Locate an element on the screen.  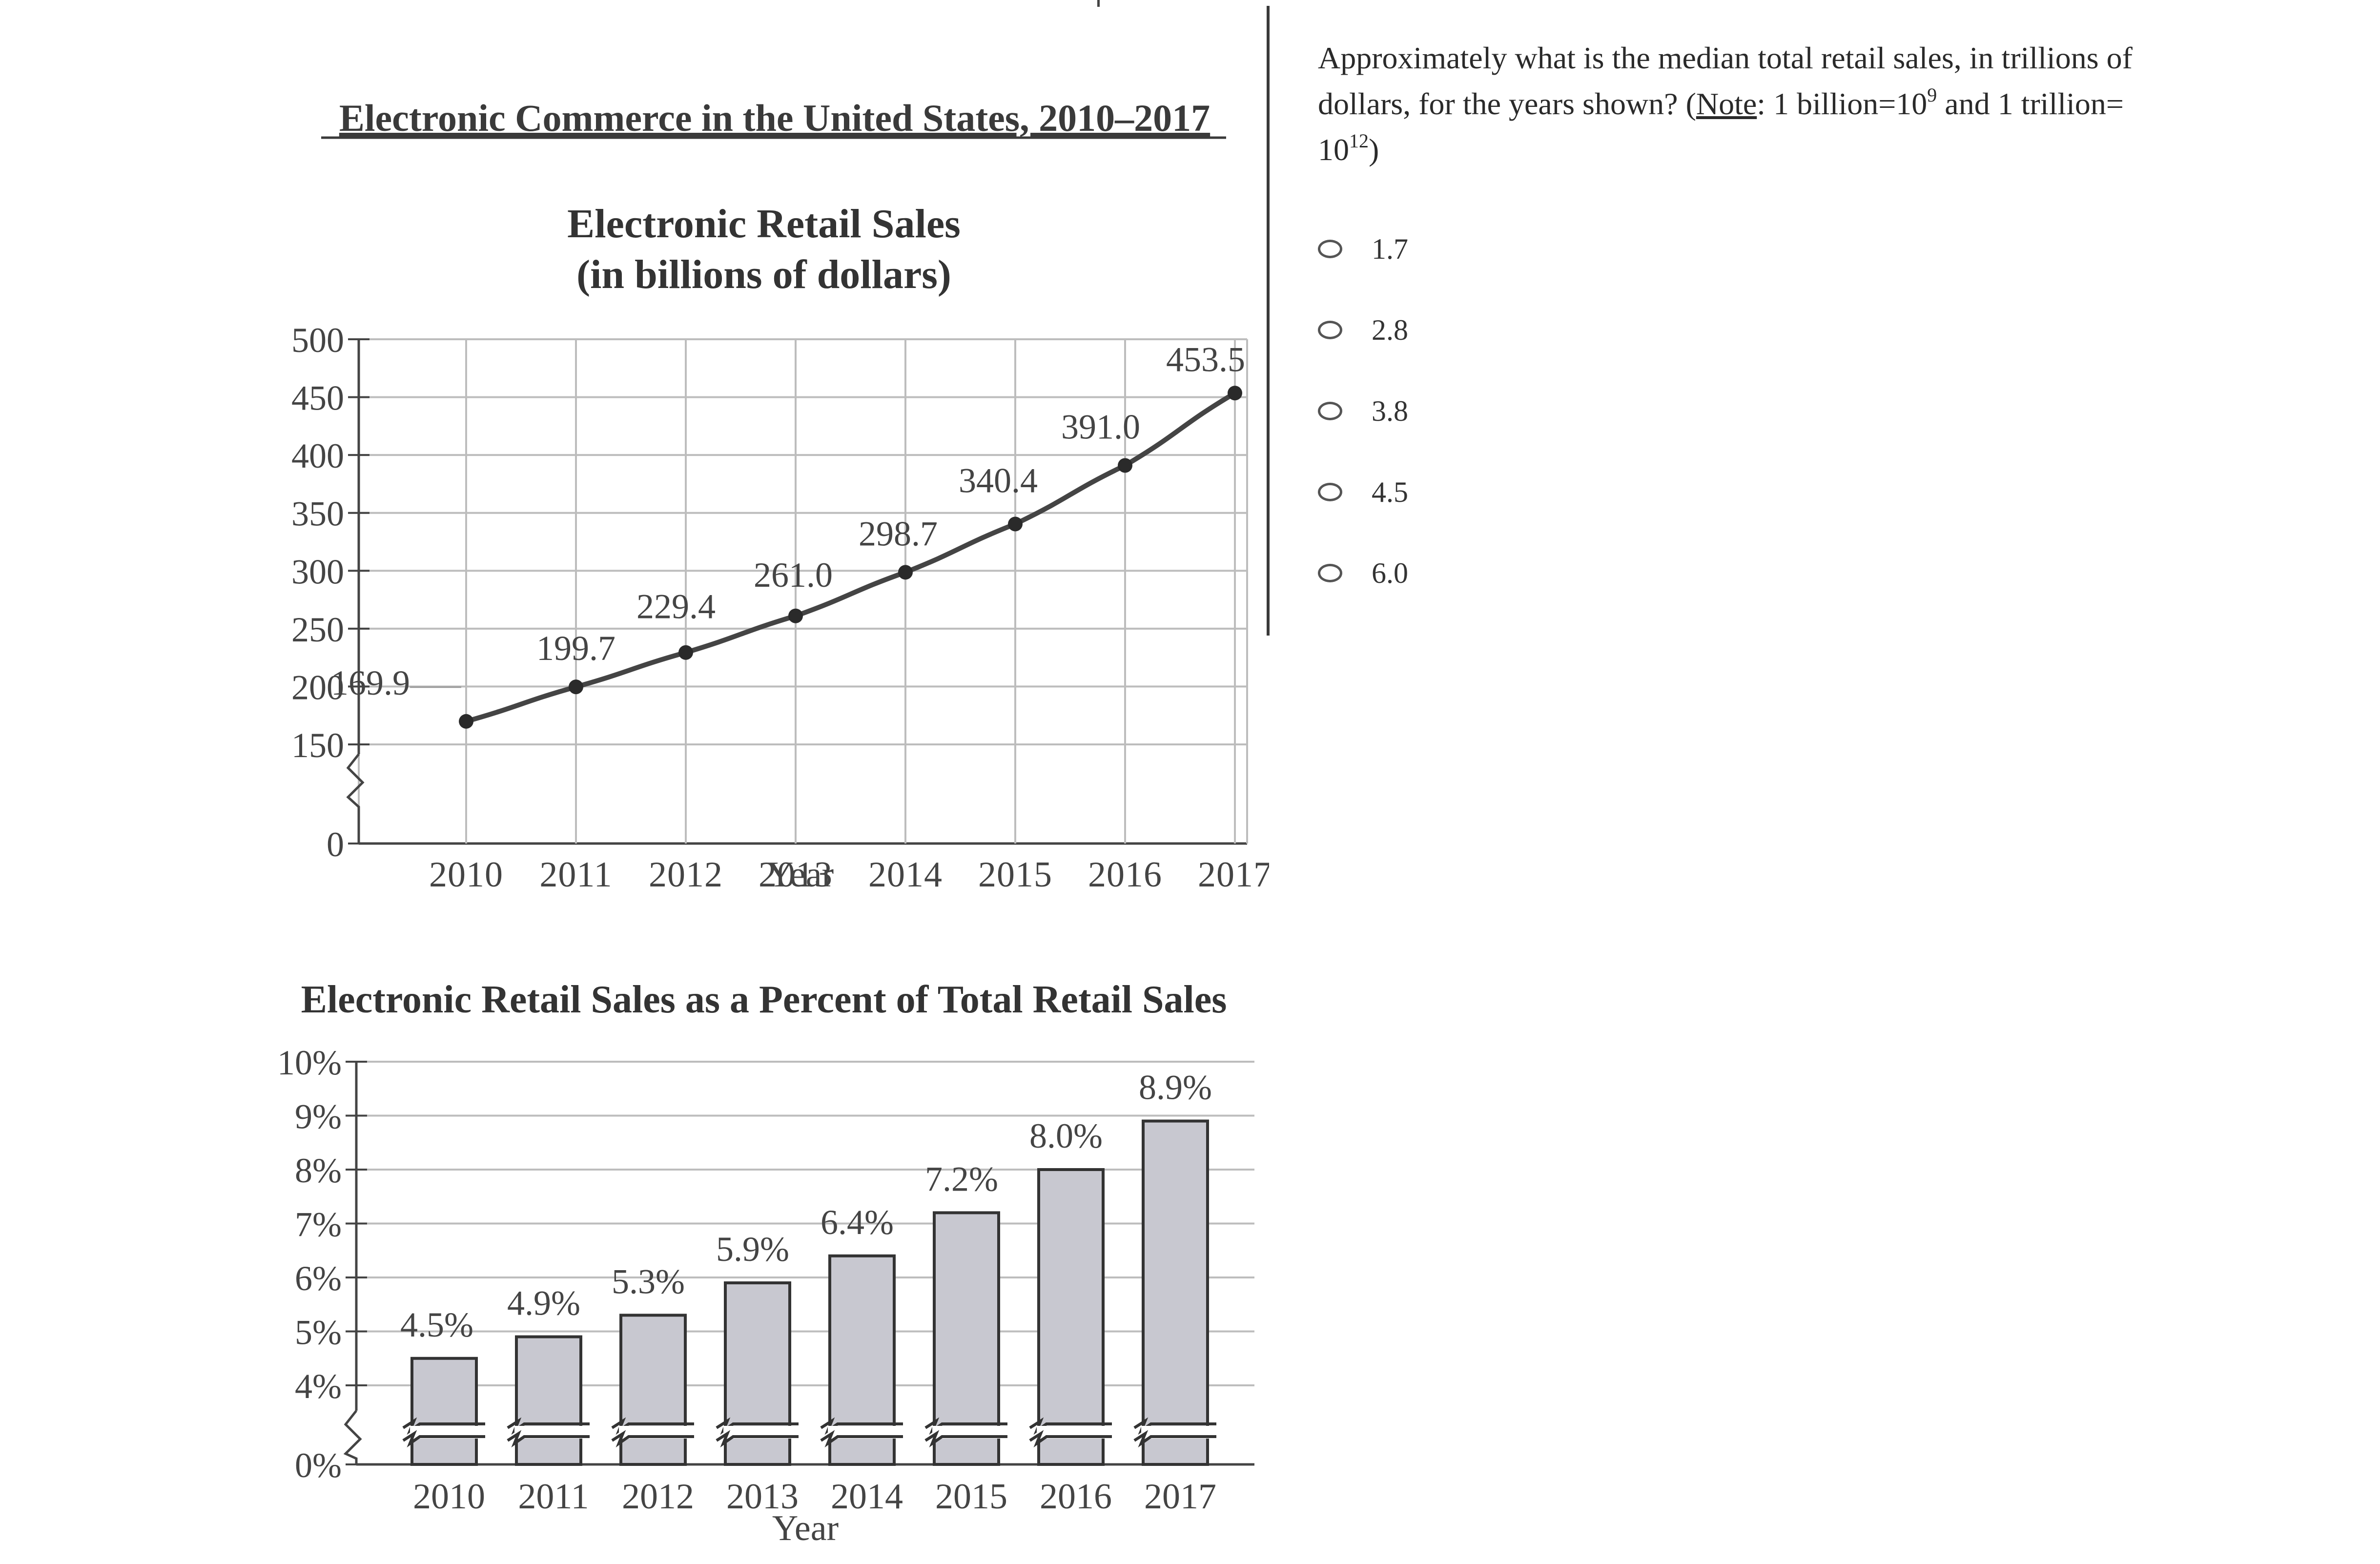
line-chart-labels: 169.9 199.7 229.4 261.0 298.7 340.4 391.0 453.5 is located at coordinates (788, 521).